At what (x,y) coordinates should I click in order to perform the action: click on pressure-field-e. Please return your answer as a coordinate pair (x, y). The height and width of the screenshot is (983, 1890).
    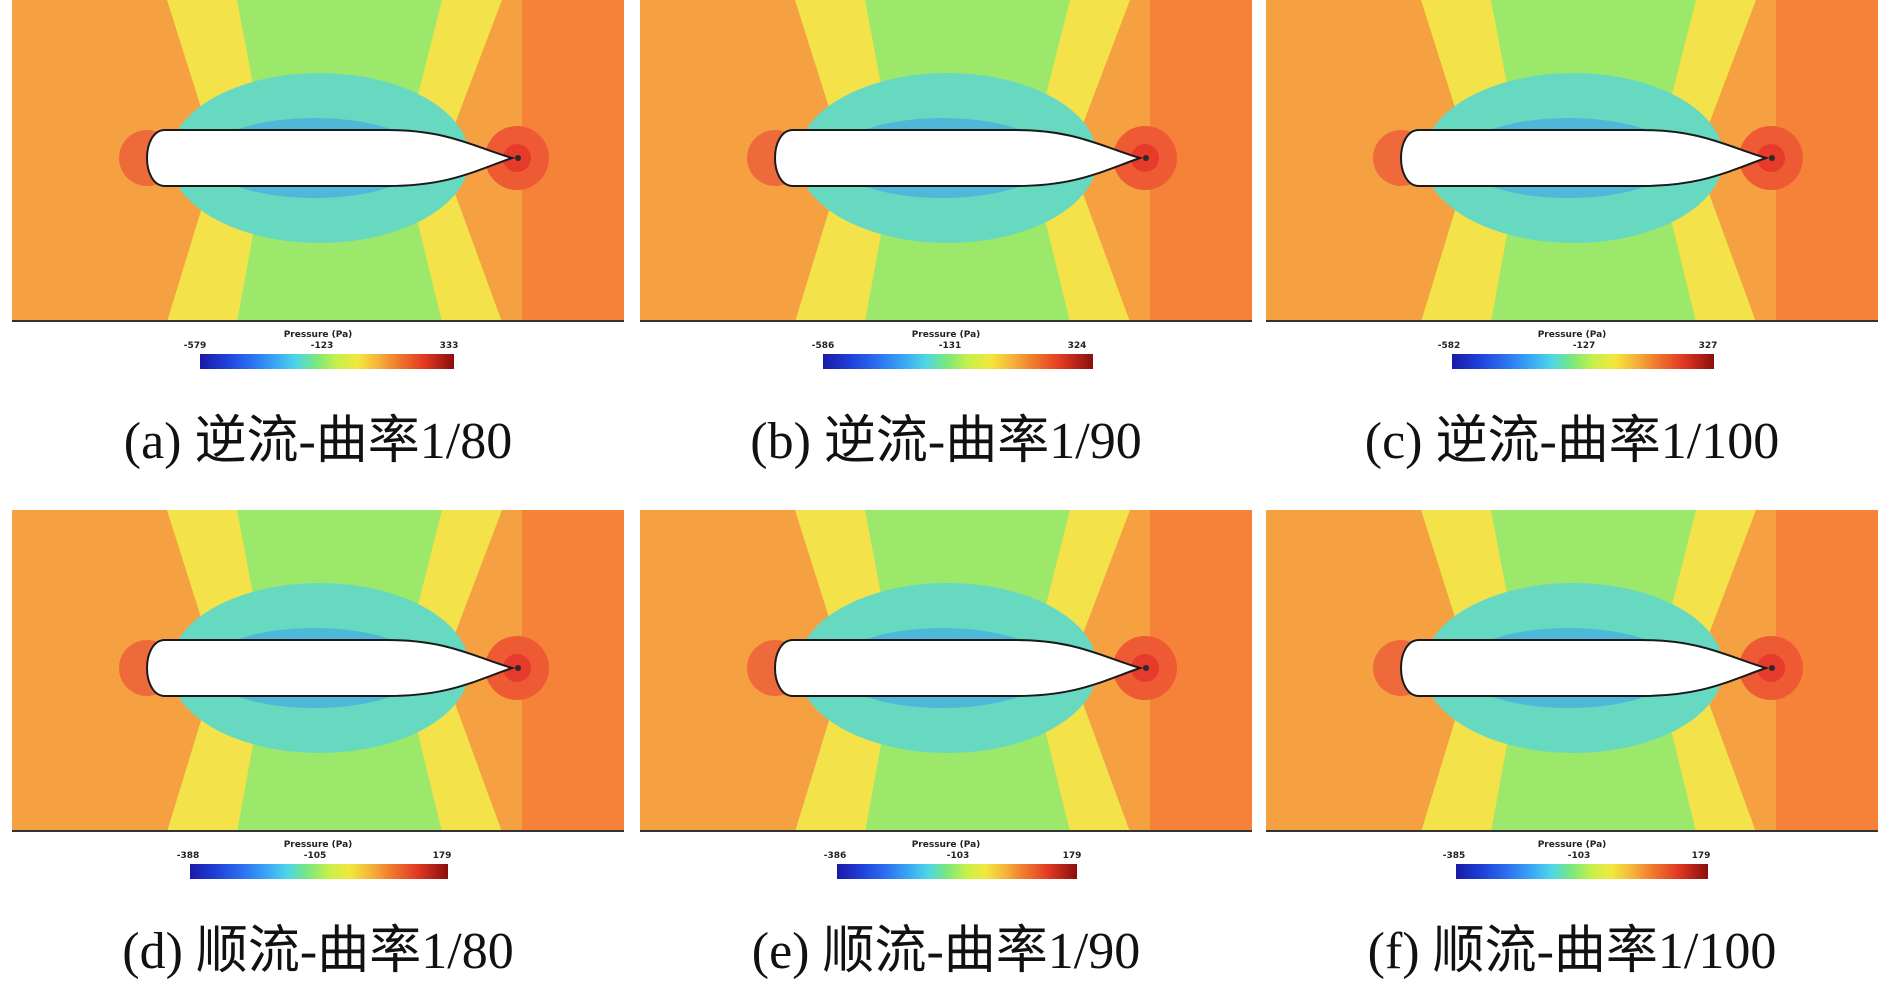
    Looking at the image, I should click on (946, 671).